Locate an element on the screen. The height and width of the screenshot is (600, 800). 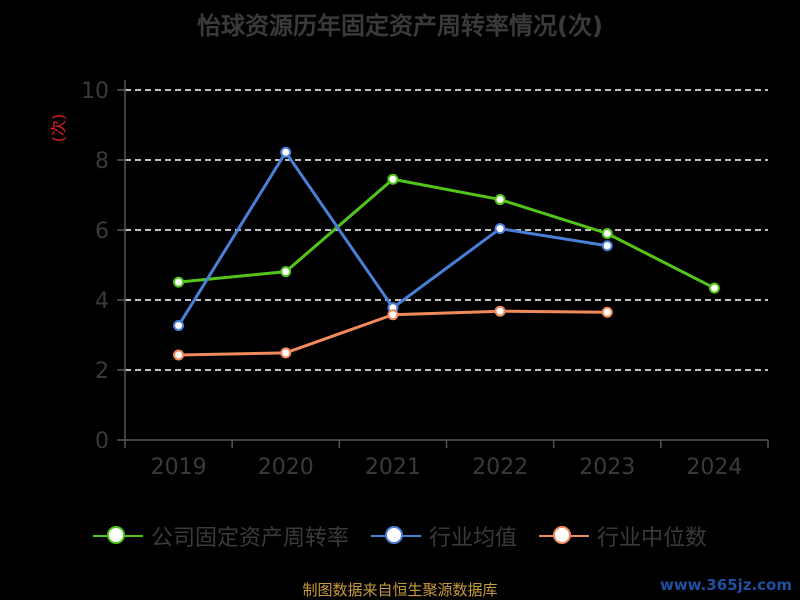
legend-label: 行业中位数 is located at coordinates (652, 538).